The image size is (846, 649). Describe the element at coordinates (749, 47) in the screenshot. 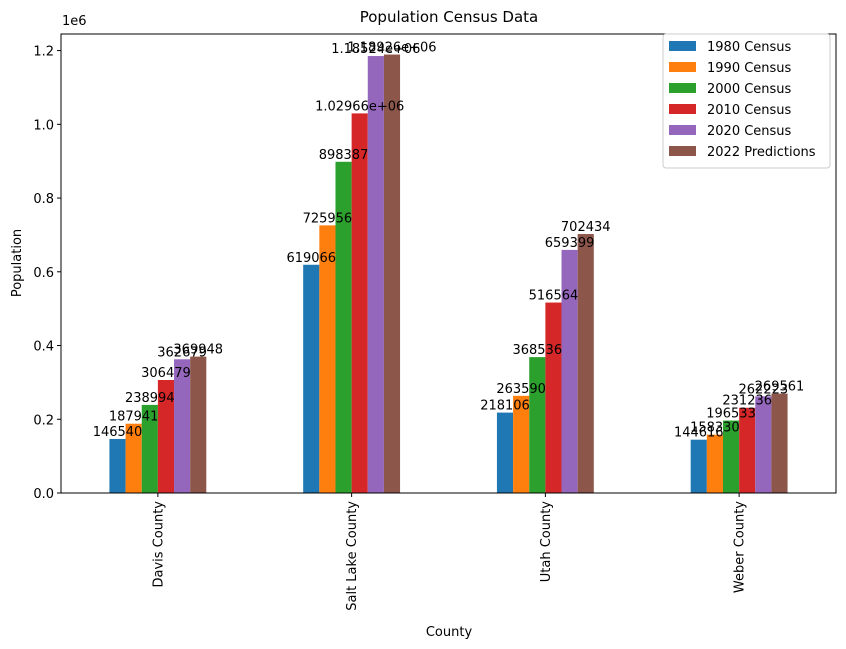

I see `legend-label: 1980 Census` at that location.